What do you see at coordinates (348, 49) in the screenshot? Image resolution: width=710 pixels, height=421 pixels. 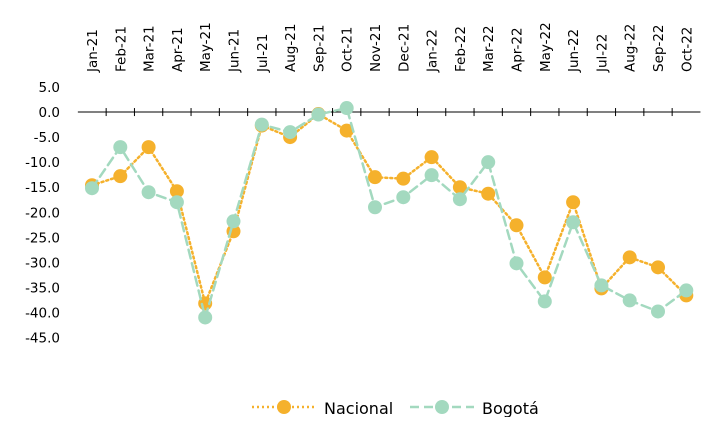 I see `x-tick-label: Oct-21` at bounding box center [348, 49].